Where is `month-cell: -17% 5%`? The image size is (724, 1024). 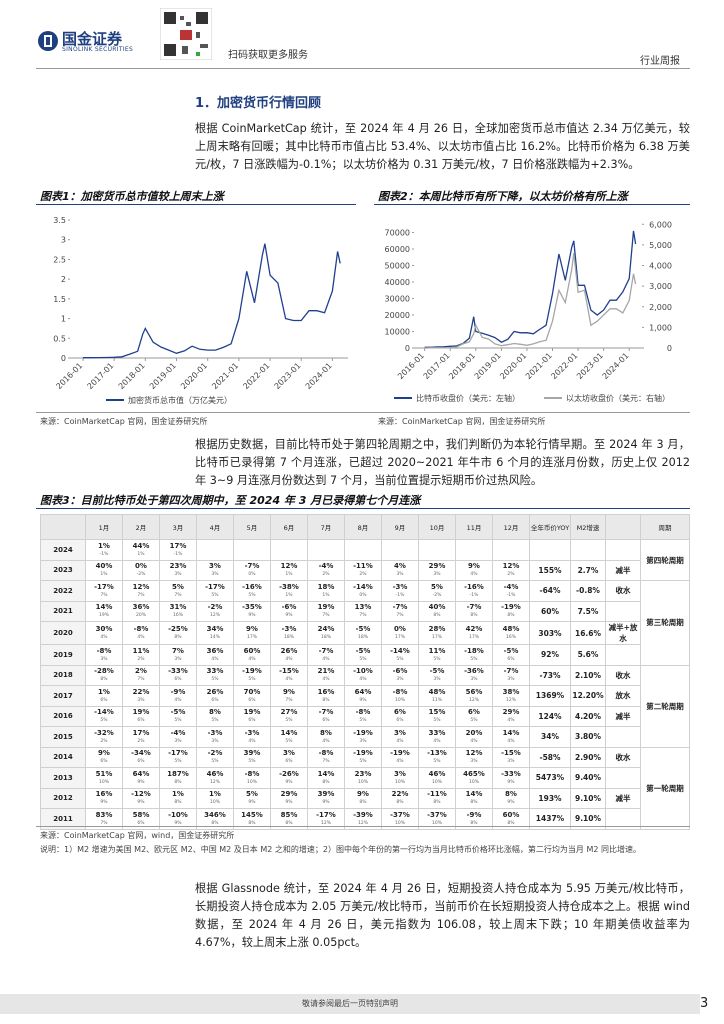
month-cell: -17% 5% is located at coordinates (215, 591).